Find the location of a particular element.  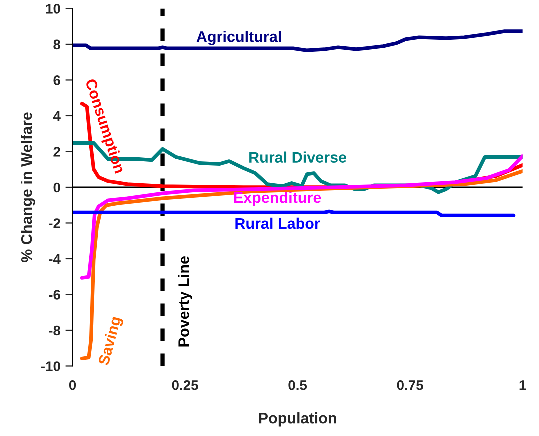

x-tick-label: 0.5 is located at coordinates (298, 385).